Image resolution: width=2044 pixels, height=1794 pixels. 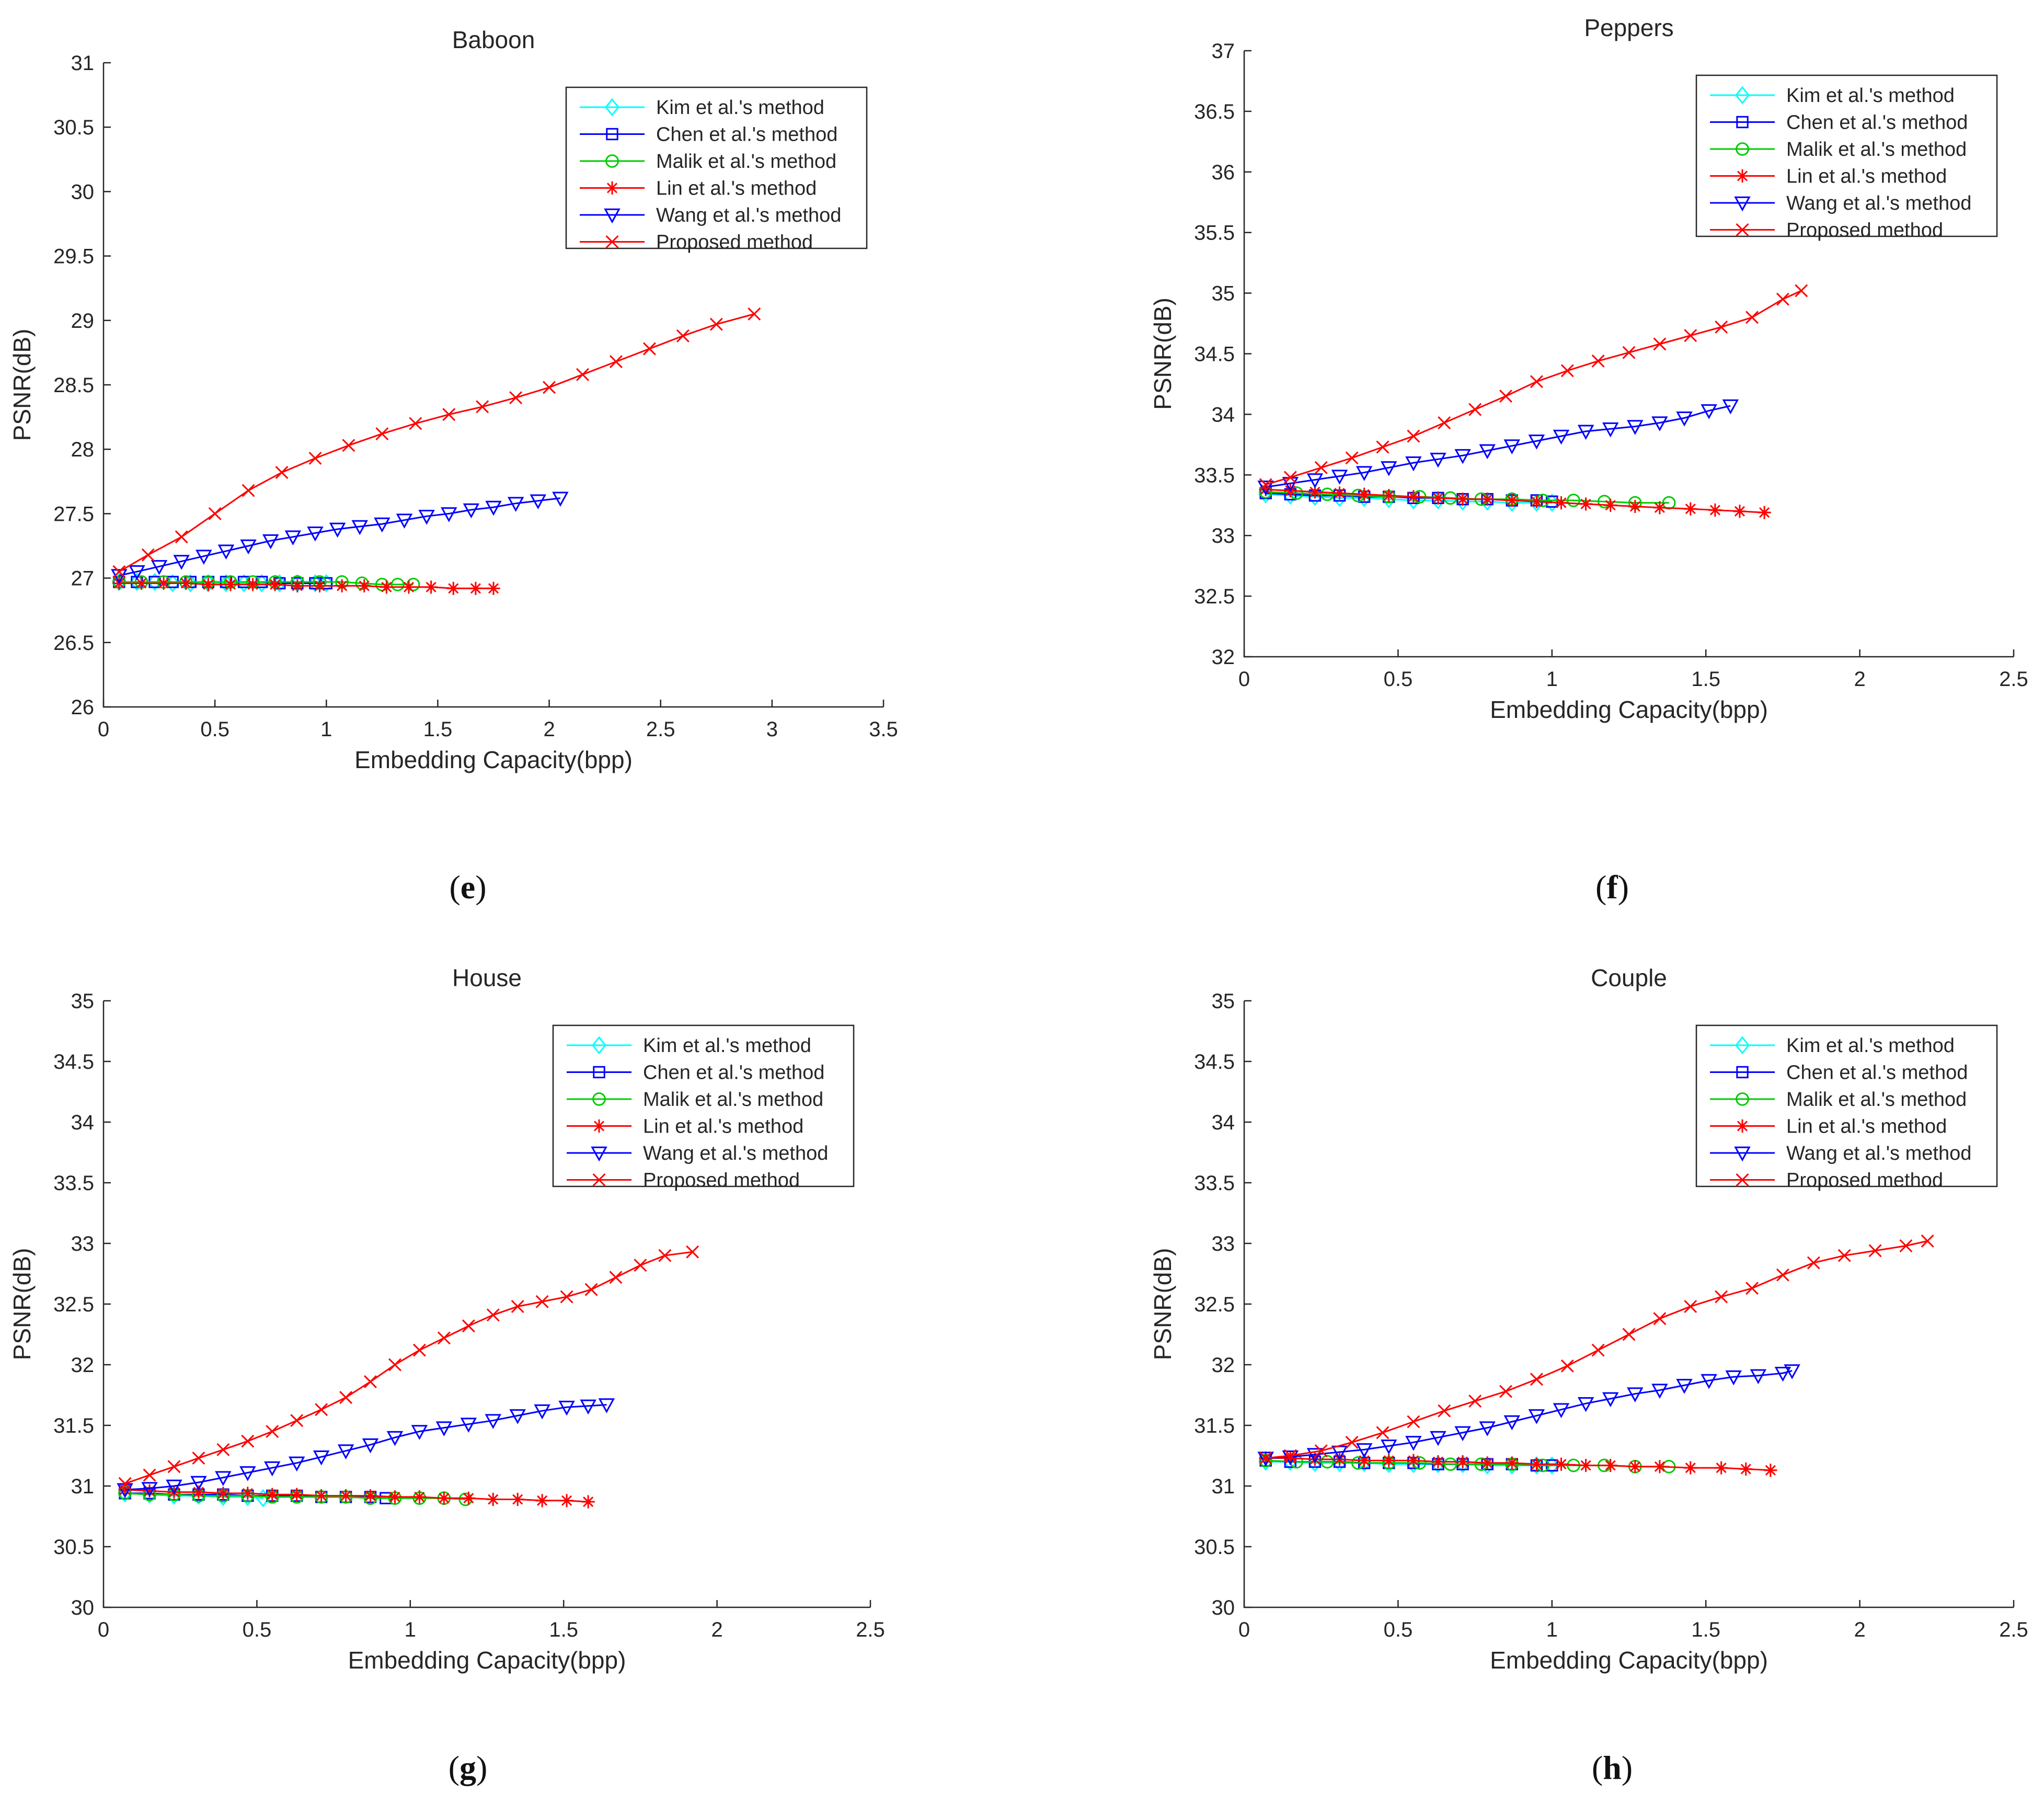 What do you see at coordinates (2013, 679) in the screenshot?
I see `x-tick-label: 2.5` at bounding box center [2013, 679].